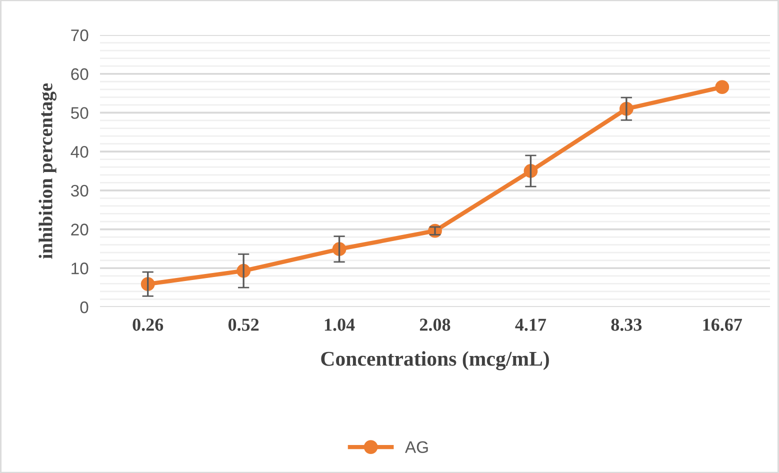 This screenshot has width=779, height=473. I want to click on y-tick-label: 10, so click(80, 268).